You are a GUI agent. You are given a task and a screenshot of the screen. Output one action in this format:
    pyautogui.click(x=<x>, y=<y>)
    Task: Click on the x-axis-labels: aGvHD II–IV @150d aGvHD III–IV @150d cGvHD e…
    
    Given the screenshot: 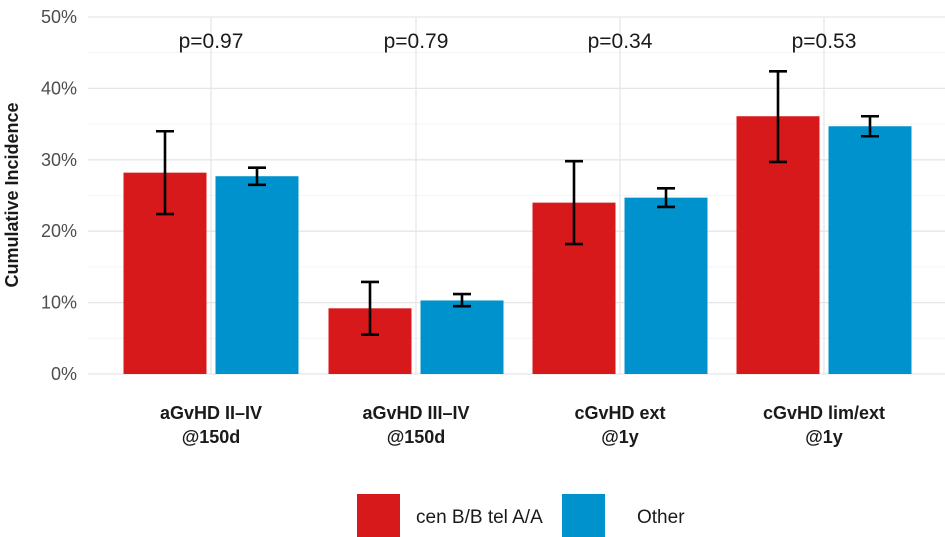 What is the action you would take?
    pyautogui.click(x=522, y=425)
    